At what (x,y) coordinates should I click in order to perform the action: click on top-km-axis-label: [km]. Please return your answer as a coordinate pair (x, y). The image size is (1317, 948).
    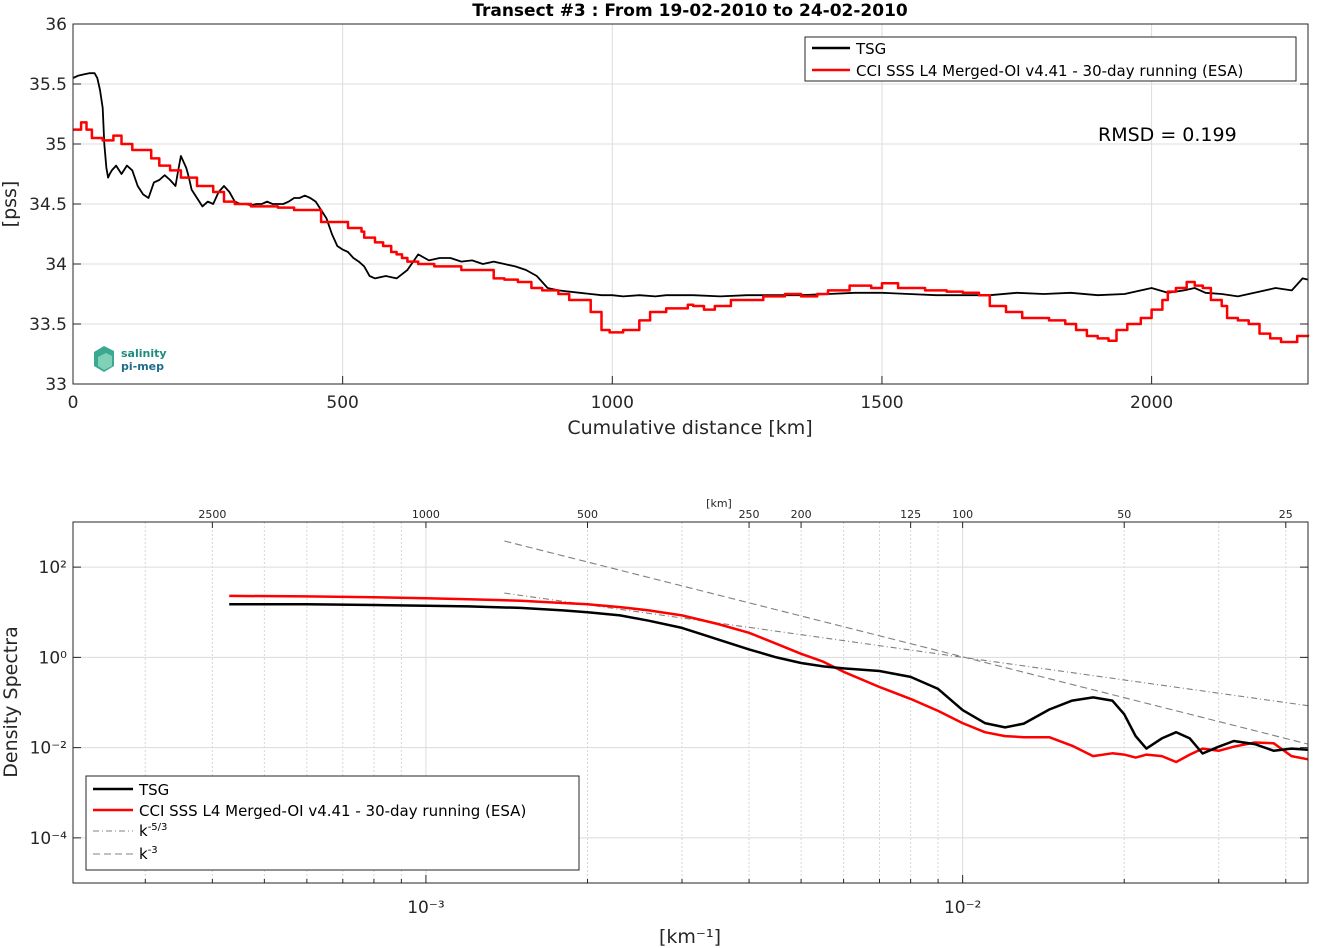
    Looking at the image, I should click on (719, 503).